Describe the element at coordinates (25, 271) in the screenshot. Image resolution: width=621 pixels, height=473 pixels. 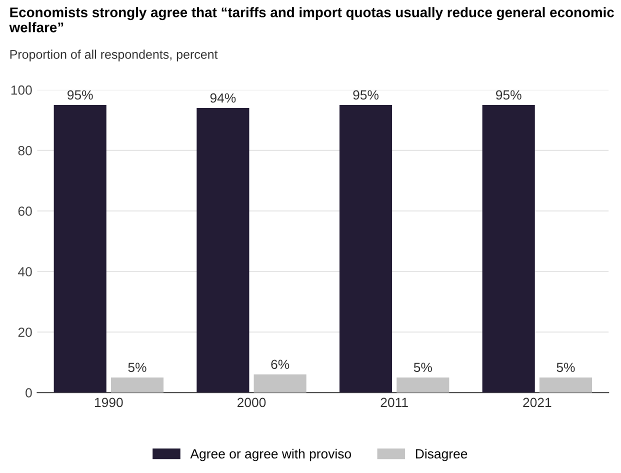
I see `y-tick-label: 40` at that location.